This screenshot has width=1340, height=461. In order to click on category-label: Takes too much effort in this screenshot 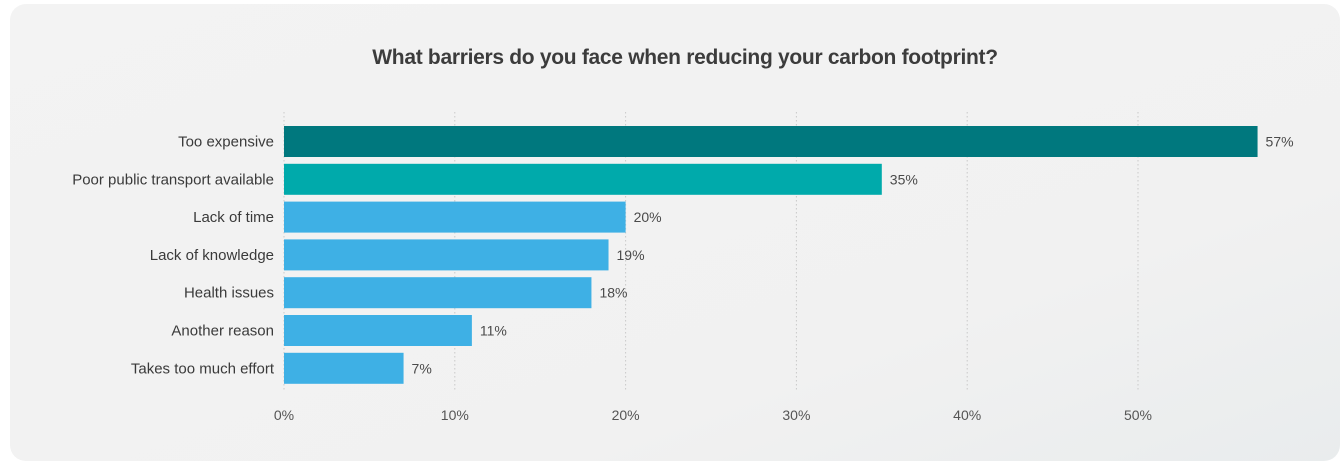, I will do `click(203, 368)`.